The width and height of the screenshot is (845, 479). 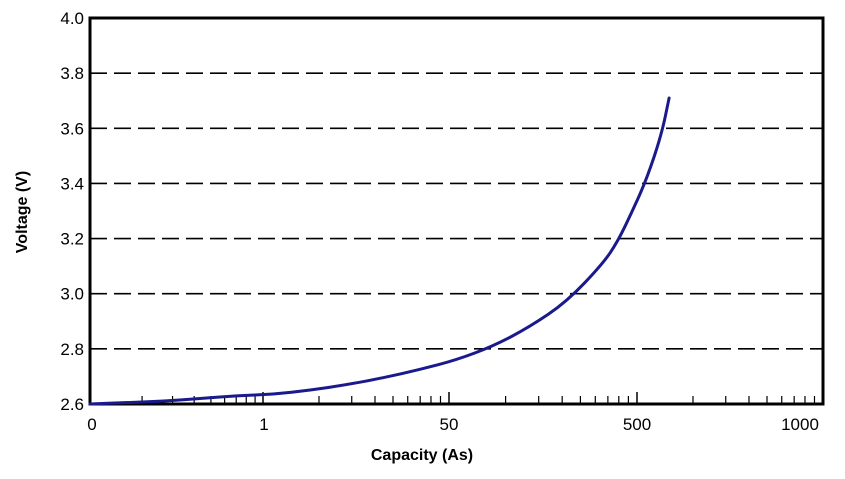 I want to click on y-tick-label: 3.8, so click(x=72, y=73).